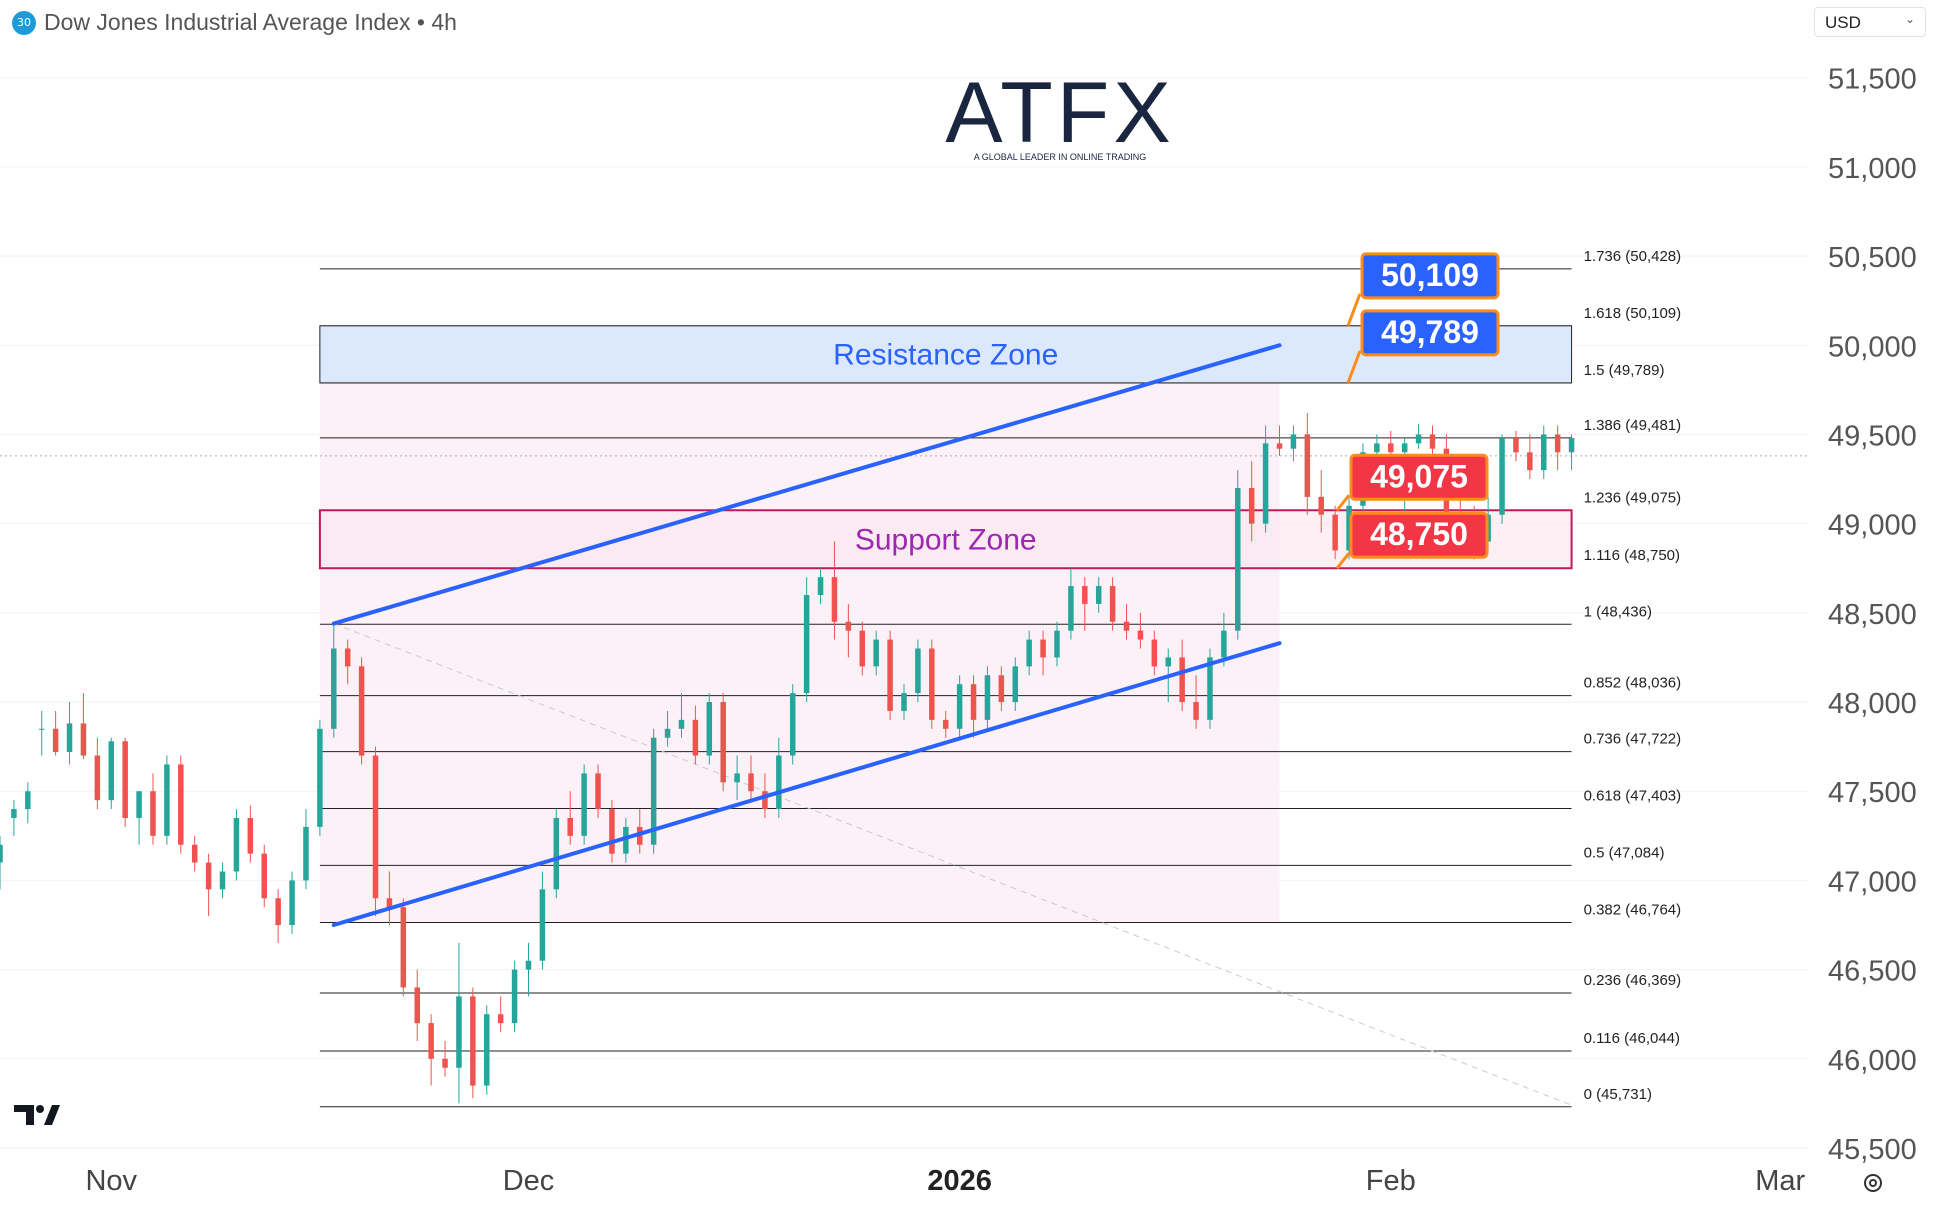 The height and width of the screenshot is (1212, 1938). What do you see at coordinates (1909, 19) in the screenshot?
I see `chevron-down-icon: ⌄` at bounding box center [1909, 19].